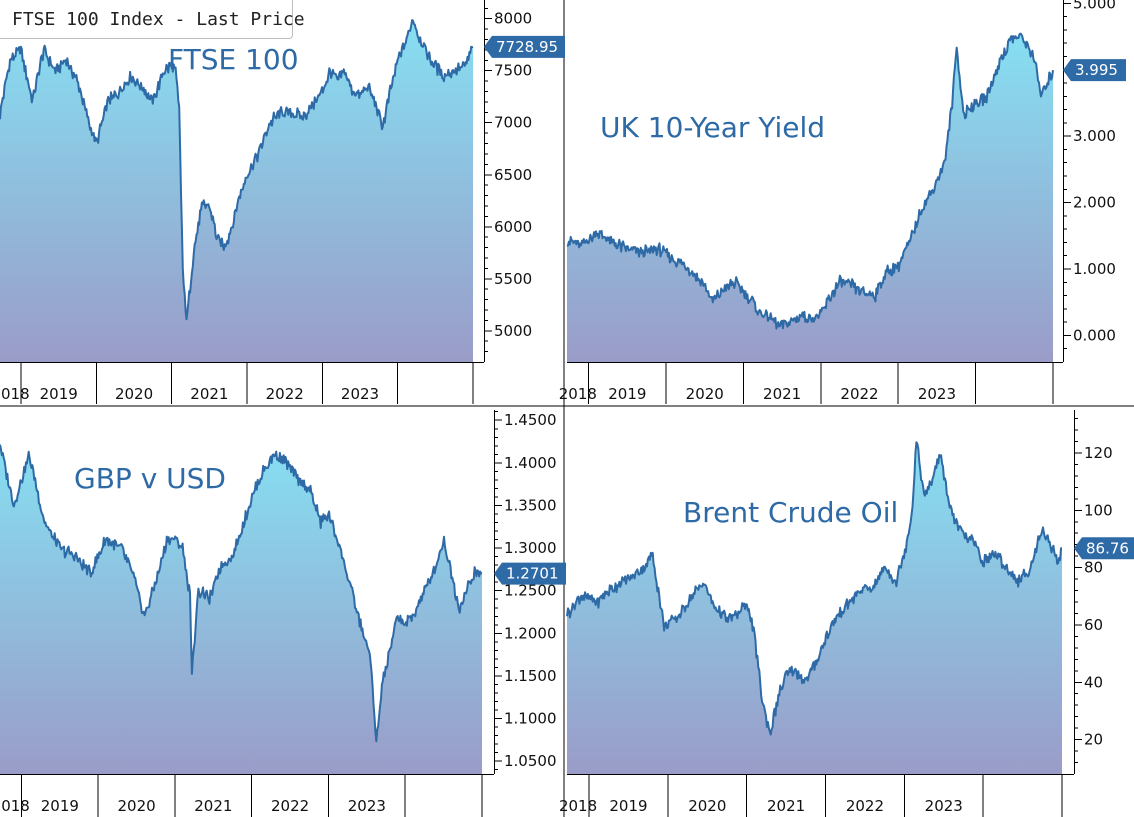 The width and height of the screenshot is (1134, 817). Describe the element at coordinates (150, 478) in the screenshot. I see `gbpusd-title: GBP v USD` at that location.